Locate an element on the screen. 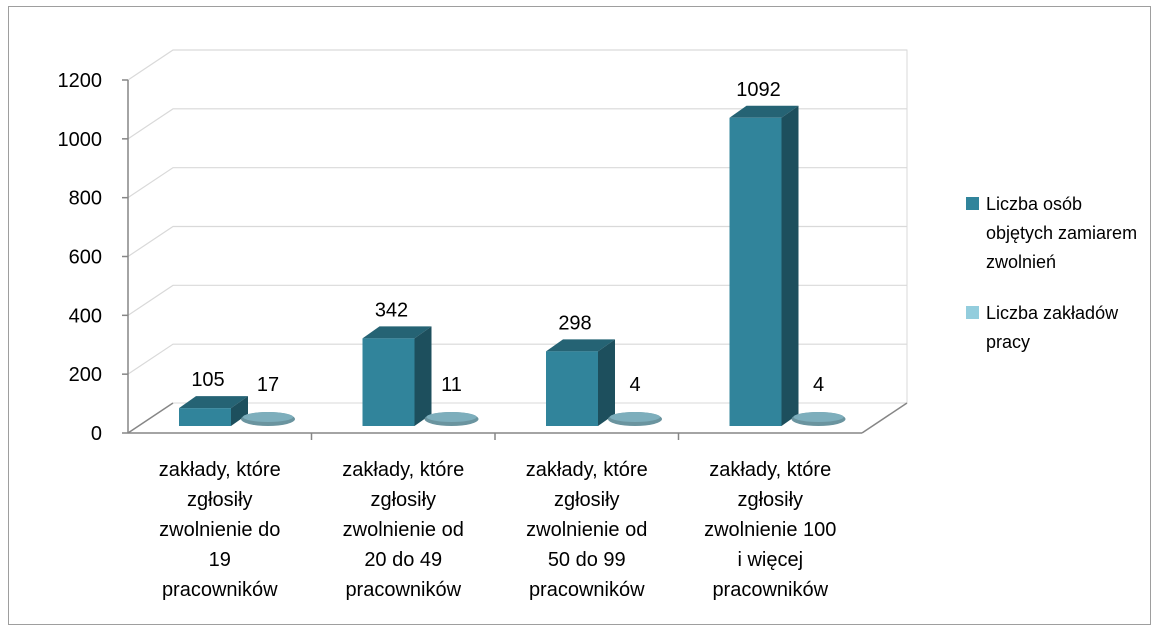 The image size is (1161, 631). legend-item-series-1: Liczba osób objętych zamiarem zwolnień is located at coordinates (1061, 233).